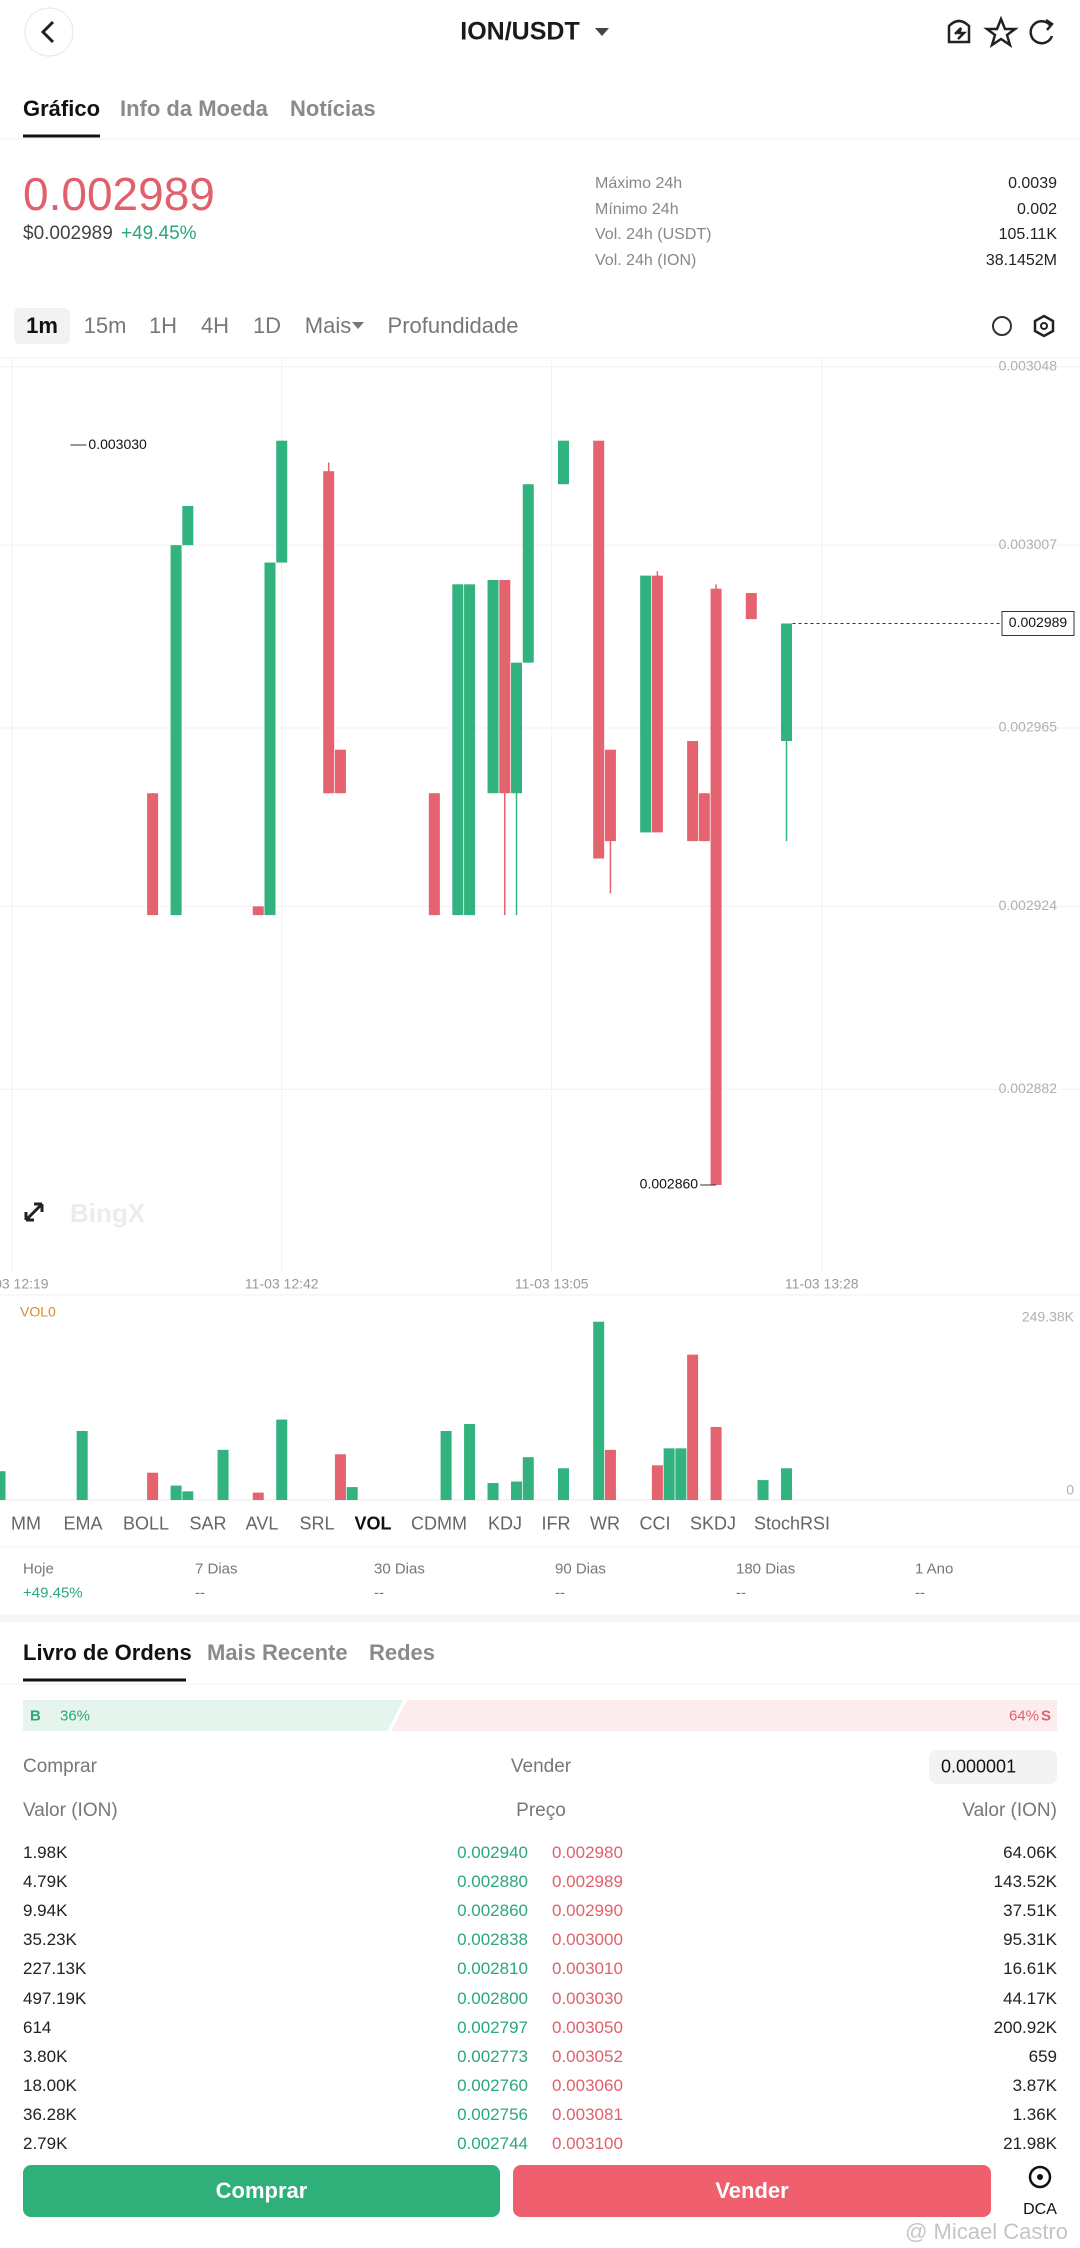 This screenshot has width=1080, height=2248. I want to click on sell-button: Vender, so click(752, 2191).